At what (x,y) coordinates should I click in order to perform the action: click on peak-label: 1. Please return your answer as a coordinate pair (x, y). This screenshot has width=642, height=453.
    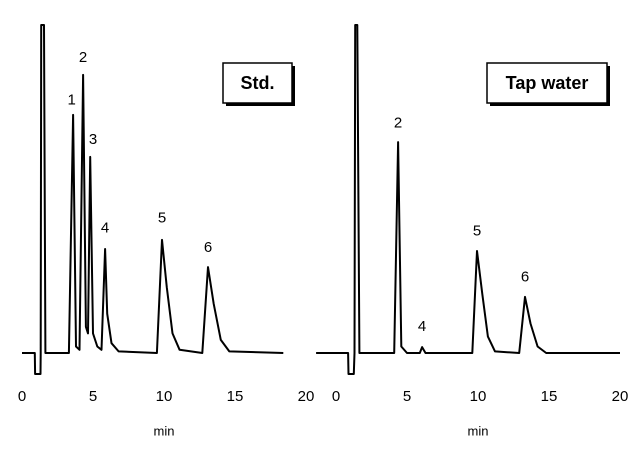
    Looking at the image, I should click on (72, 99).